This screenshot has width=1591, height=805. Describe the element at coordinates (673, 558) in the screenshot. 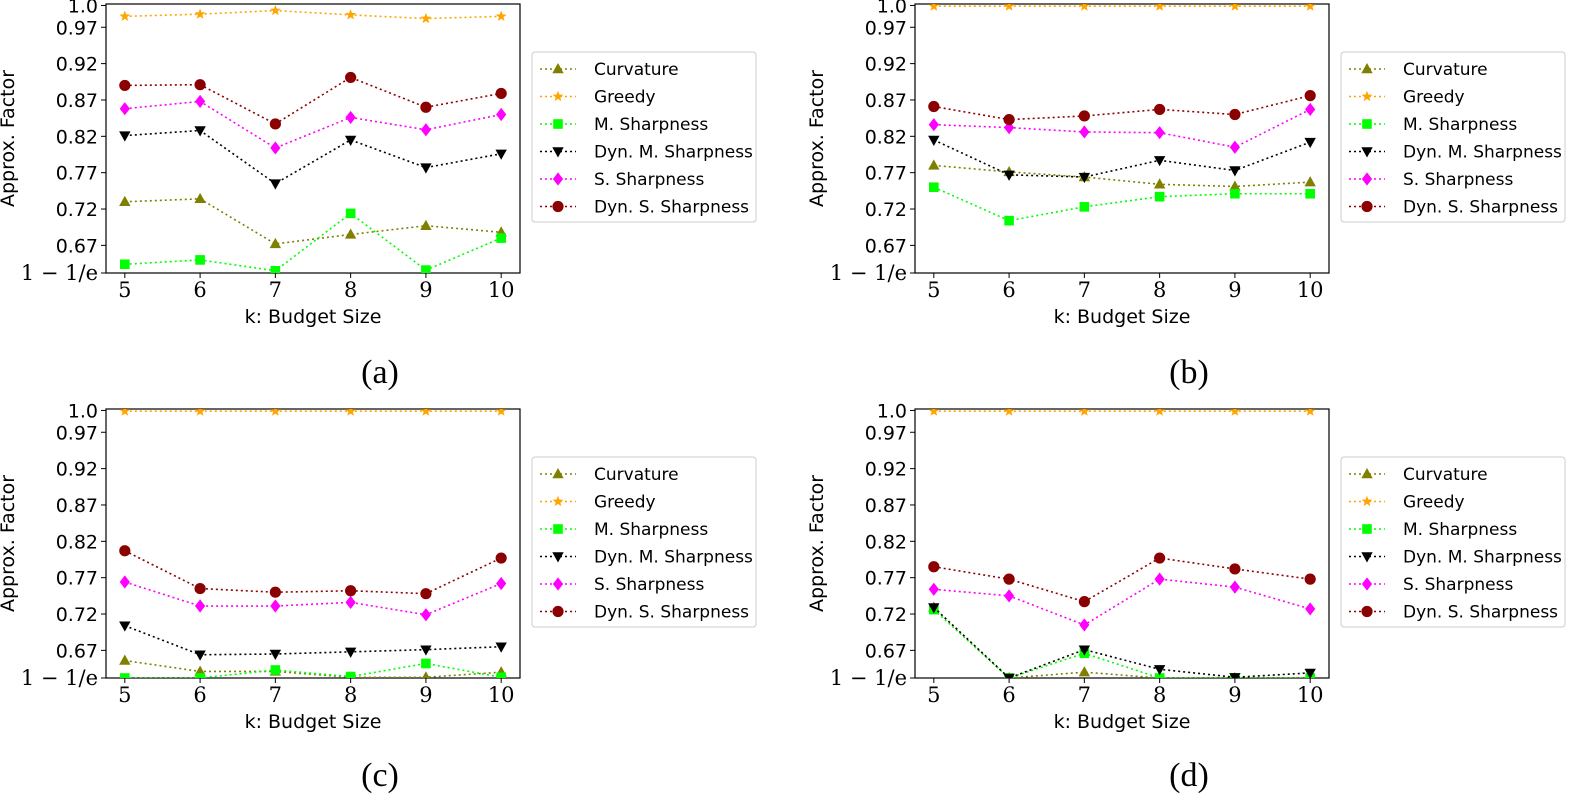

I see `legend-label-dyn-m-sharpness: Dyn. M. Sharpness` at that location.